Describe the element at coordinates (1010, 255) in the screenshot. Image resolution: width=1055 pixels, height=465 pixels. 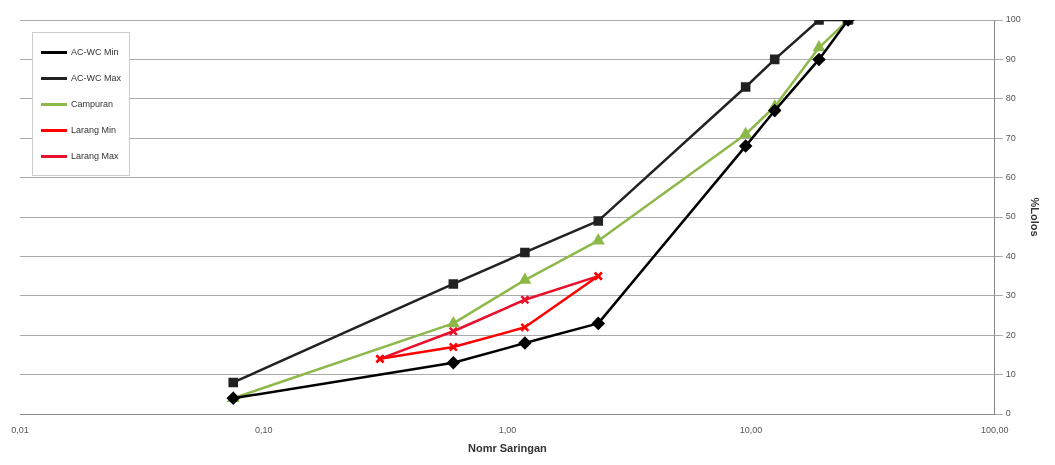
I see `y-tick-label: 40` at that location.